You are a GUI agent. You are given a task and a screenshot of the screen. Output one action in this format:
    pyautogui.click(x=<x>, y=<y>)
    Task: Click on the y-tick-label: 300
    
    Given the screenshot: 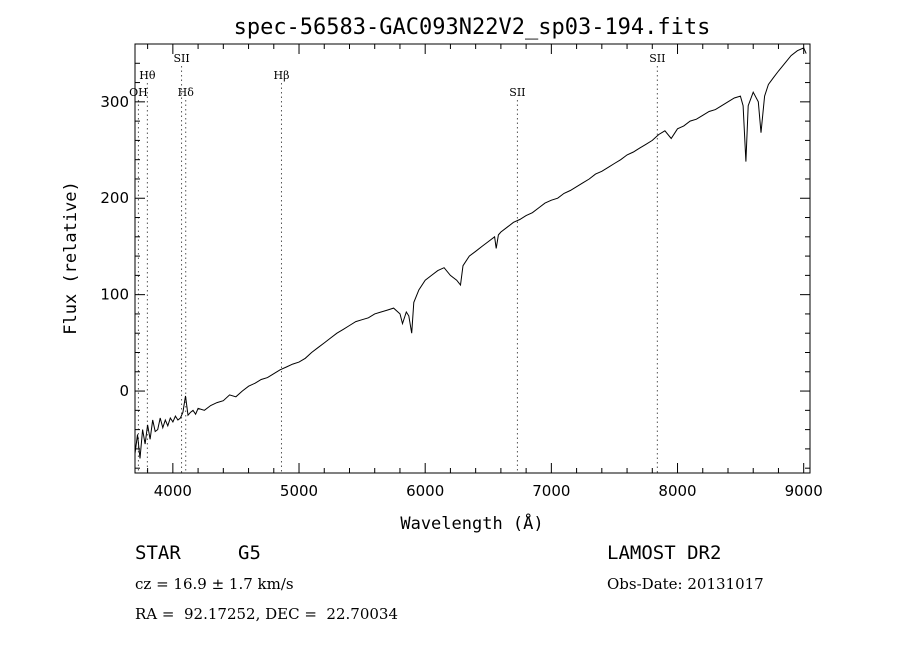 What is the action you would take?
    pyautogui.click(x=114, y=102)
    